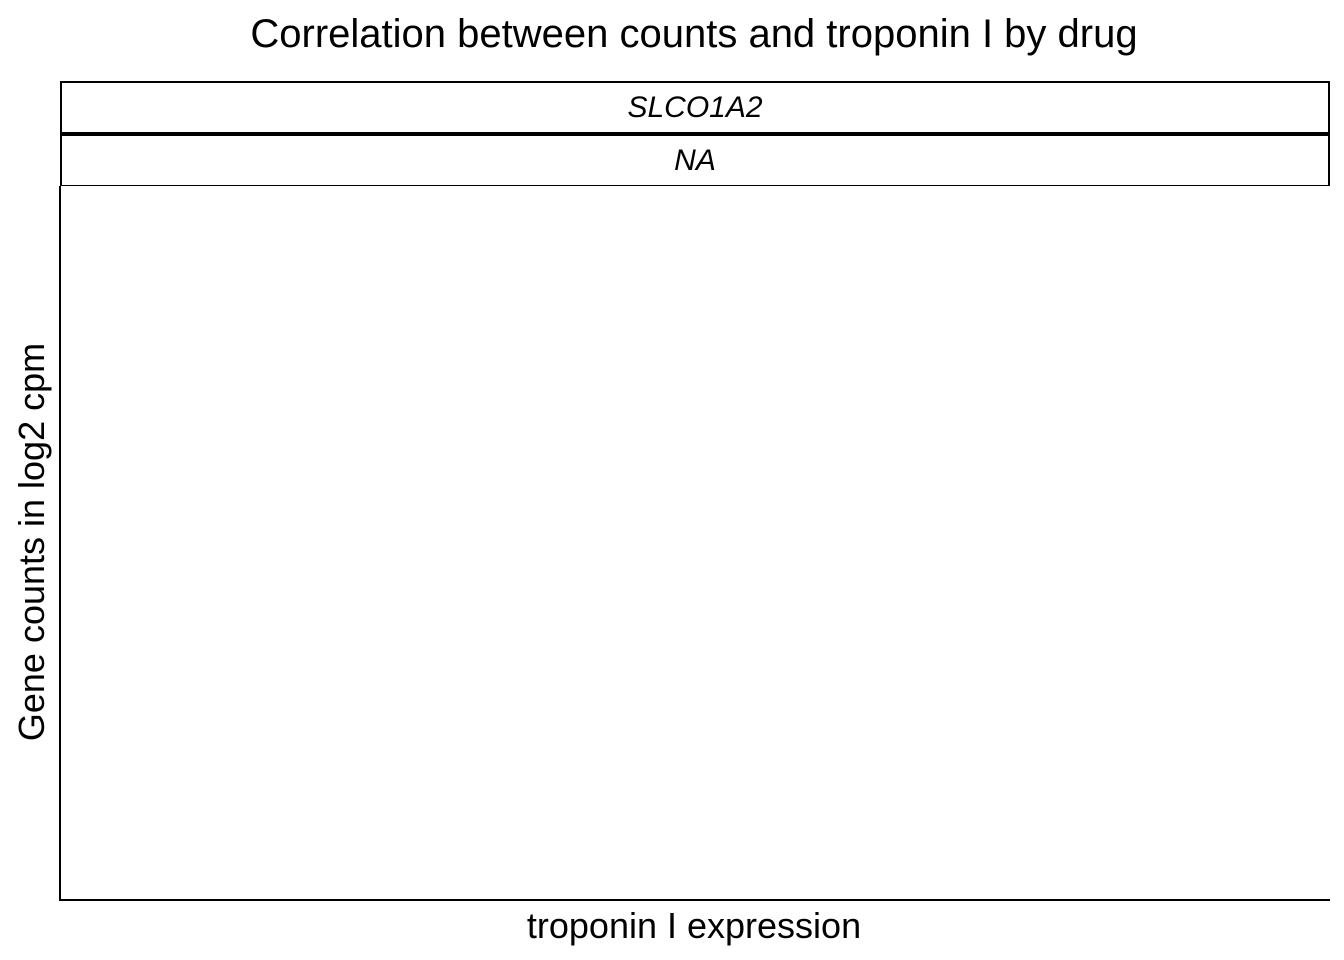 The height and width of the screenshot is (960, 1344). What do you see at coordinates (31, 542) in the screenshot?
I see `y-axis-label: Gene counts in log2 cpm` at bounding box center [31, 542].